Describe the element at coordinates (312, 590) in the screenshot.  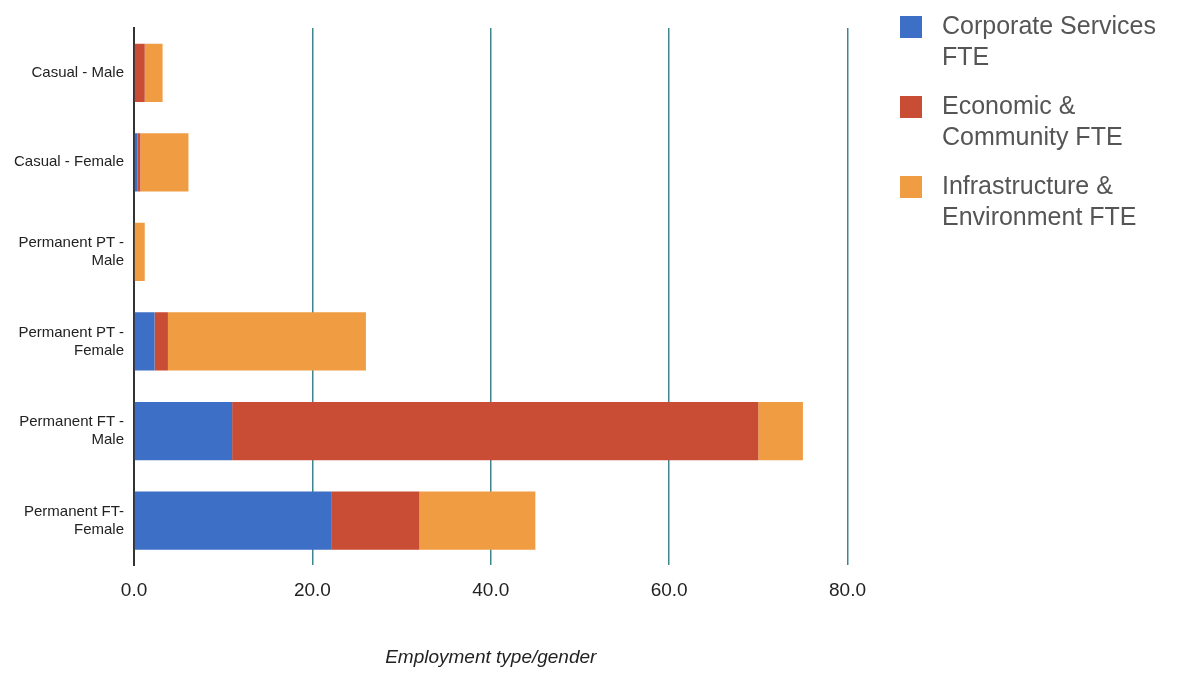
I see `x-tick-label: 20.0` at that location.